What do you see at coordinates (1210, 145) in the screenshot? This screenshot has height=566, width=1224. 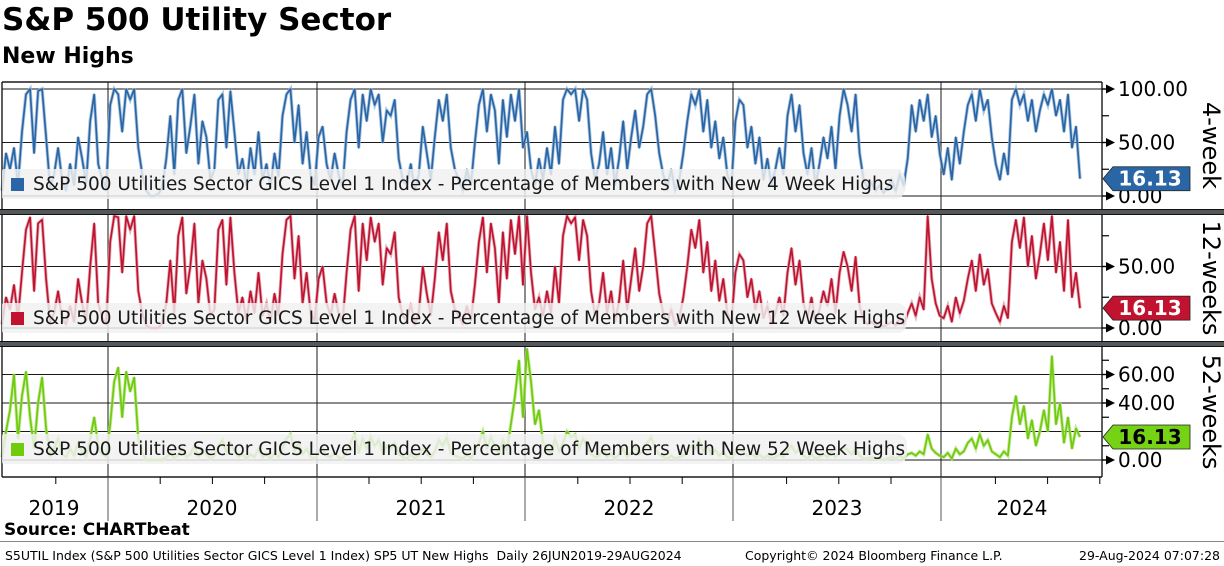 I see `panel-axis-title-4-week: 4-week` at bounding box center [1210, 145].